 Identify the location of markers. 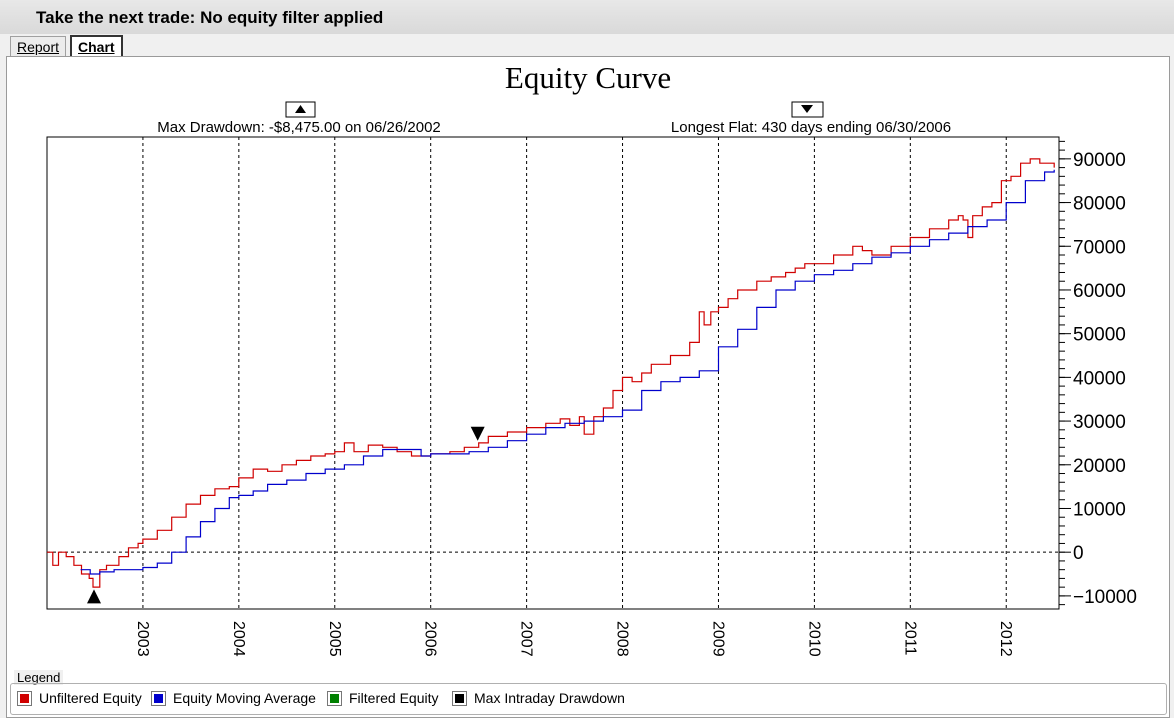
(286, 515).